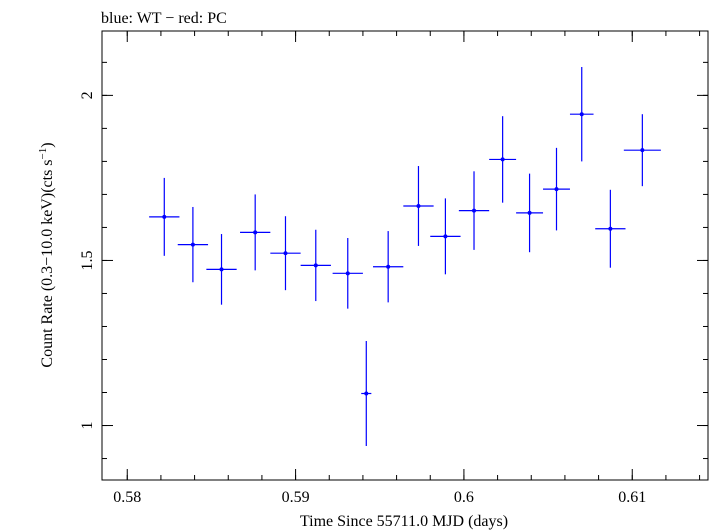  What do you see at coordinates (296, 497) in the screenshot?
I see `x-tick-label: 0.59` at bounding box center [296, 497].